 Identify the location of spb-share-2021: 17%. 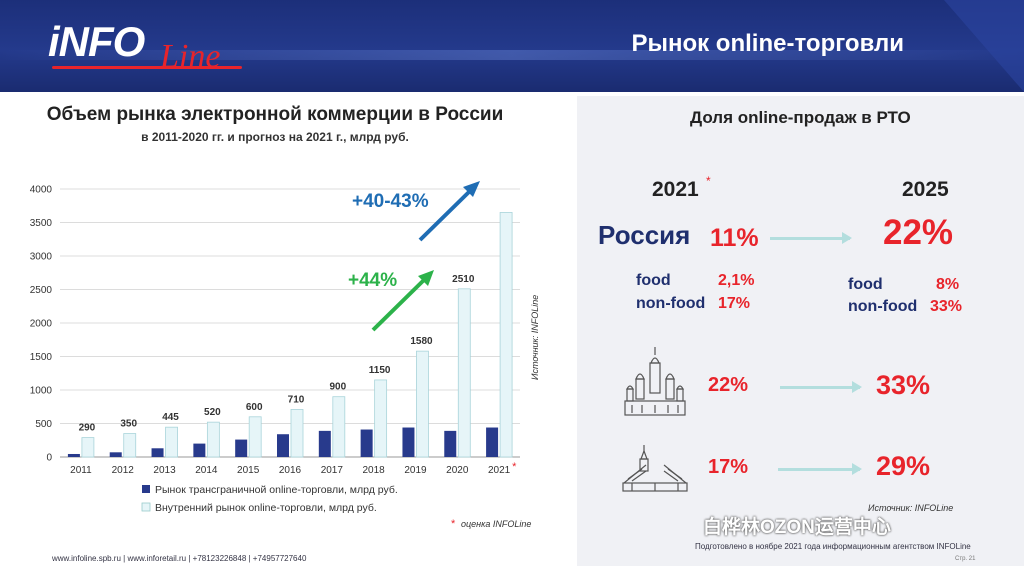
(728, 467).